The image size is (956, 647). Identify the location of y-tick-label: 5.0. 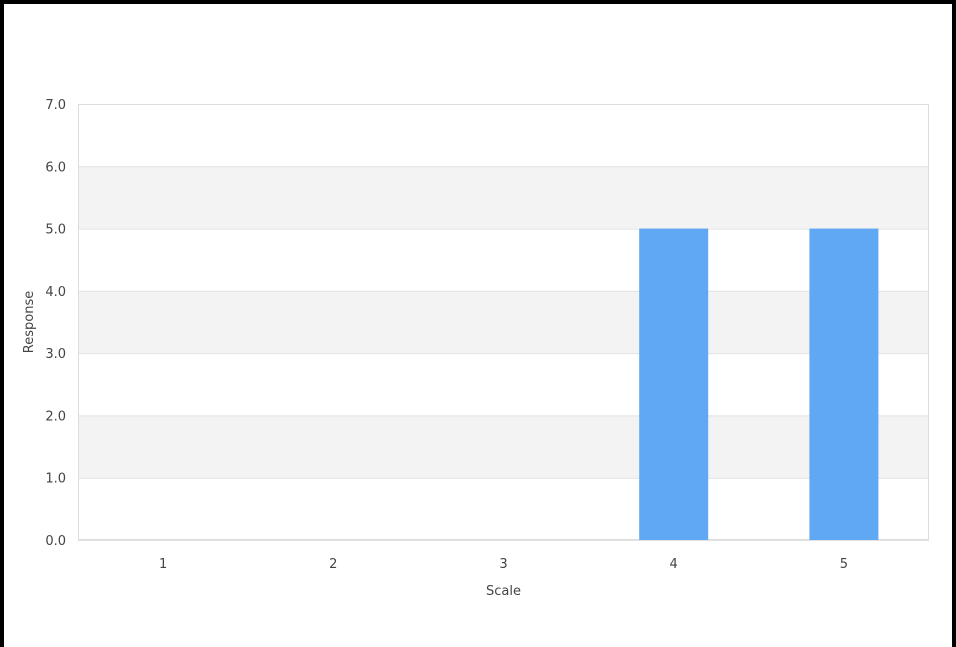
(55, 230).